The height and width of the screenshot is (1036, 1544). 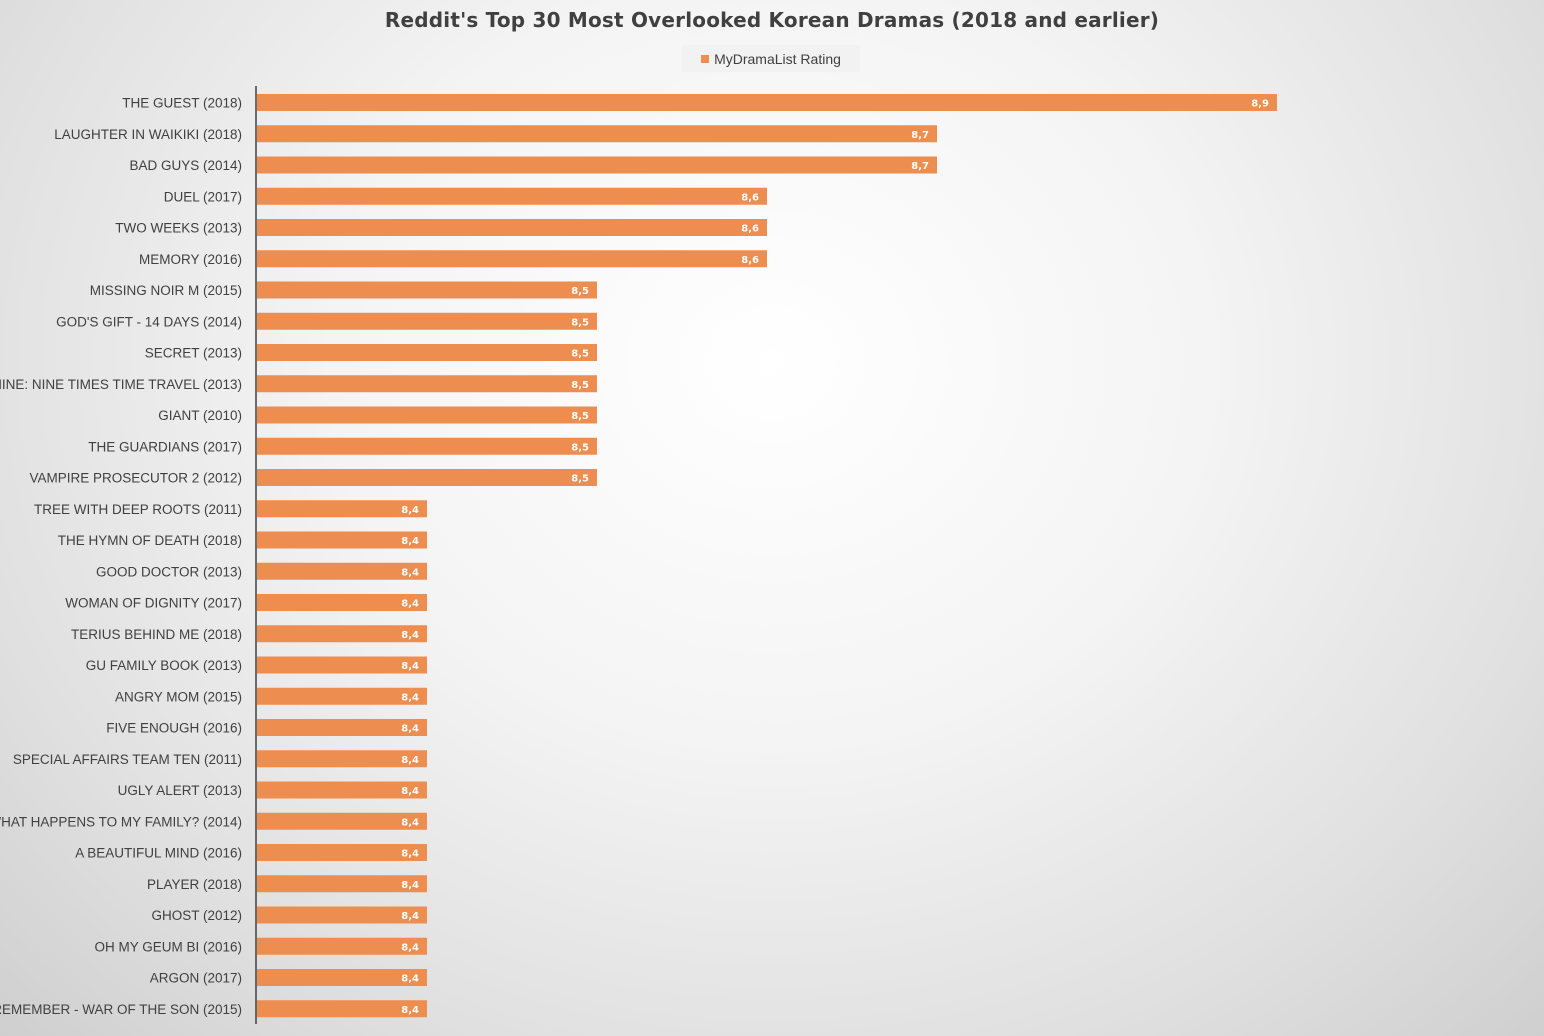 I want to click on category-label: GHOST (2012), so click(x=196, y=915).